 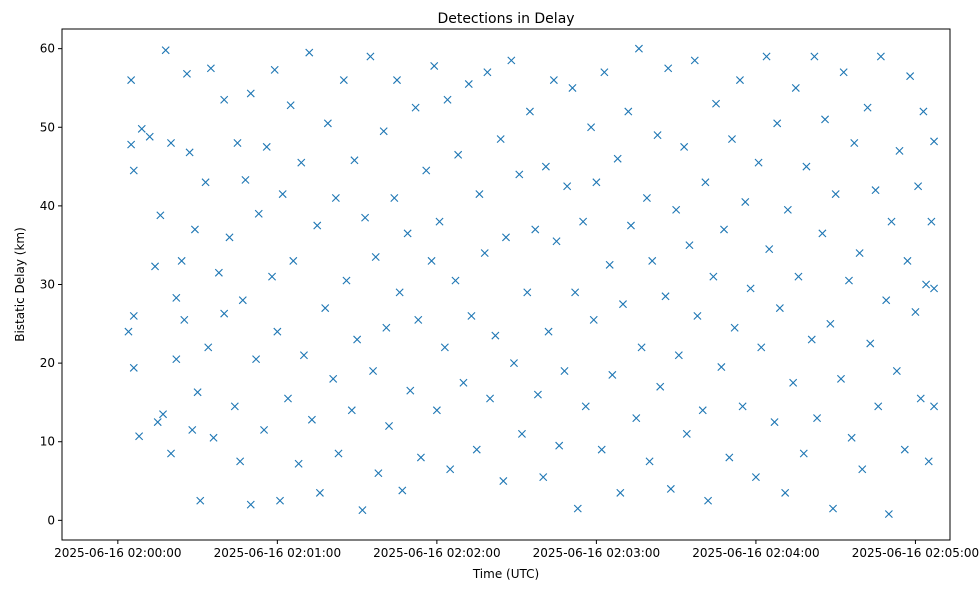 What do you see at coordinates (505, 574) in the screenshot?
I see `x-axis-label: Time (UTC)` at bounding box center [505, 574].